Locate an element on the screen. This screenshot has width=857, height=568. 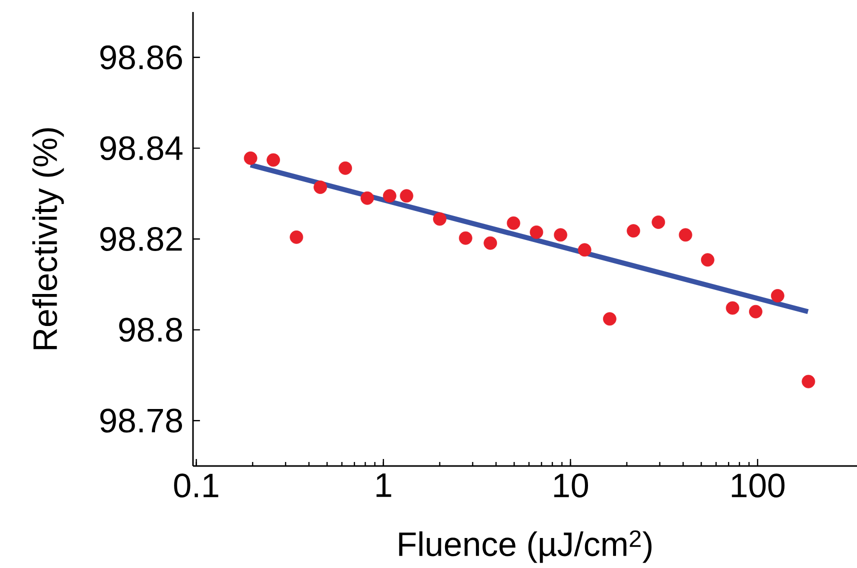
x-axis-title: Fluence (µJ/cm$^{2}$) is located at coordinates (525, 546).